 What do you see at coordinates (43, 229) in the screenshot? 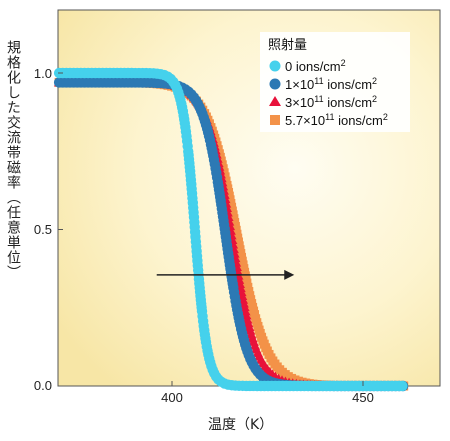
I see `y-tick-label: 0.5` at bounding box center [43, 229].